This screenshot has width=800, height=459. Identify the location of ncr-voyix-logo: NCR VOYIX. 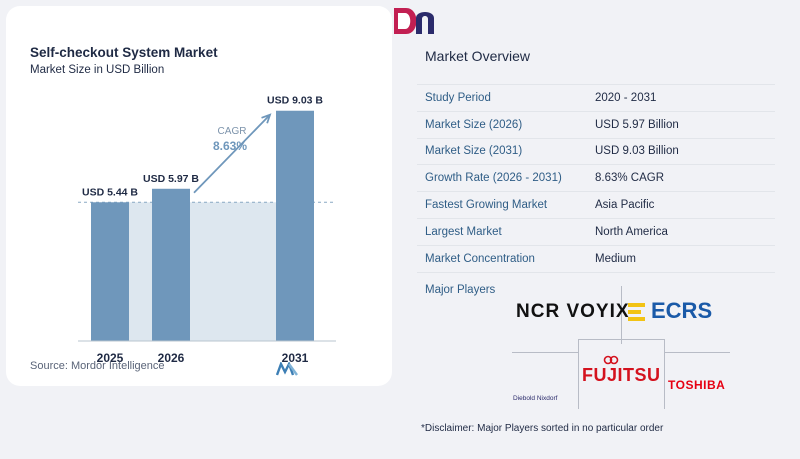
(573, 311).